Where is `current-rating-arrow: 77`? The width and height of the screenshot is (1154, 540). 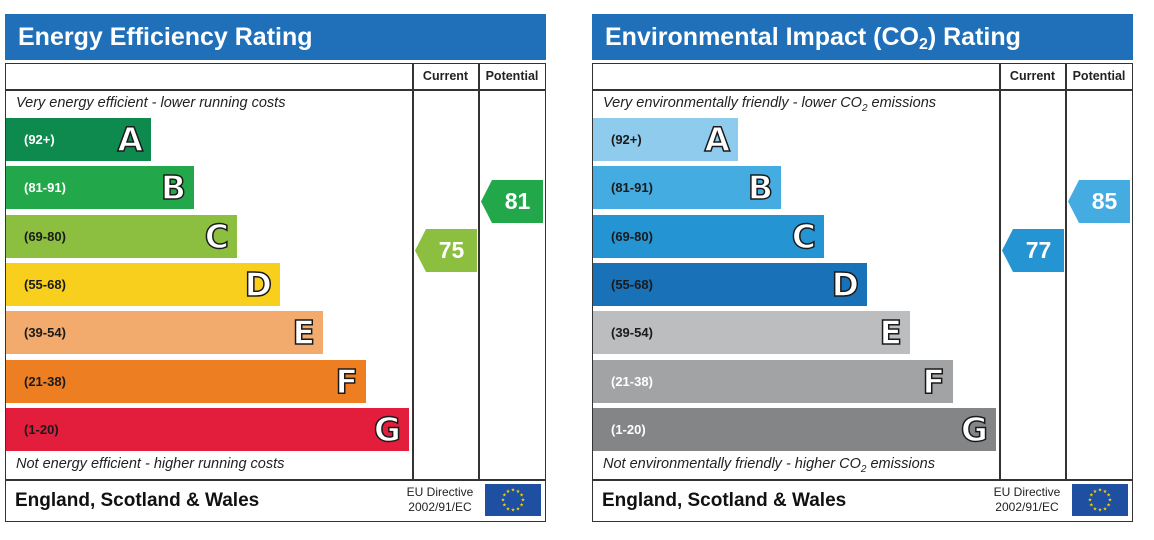
current-rating-arrow: 77 is located at coordinates (1033, 250).